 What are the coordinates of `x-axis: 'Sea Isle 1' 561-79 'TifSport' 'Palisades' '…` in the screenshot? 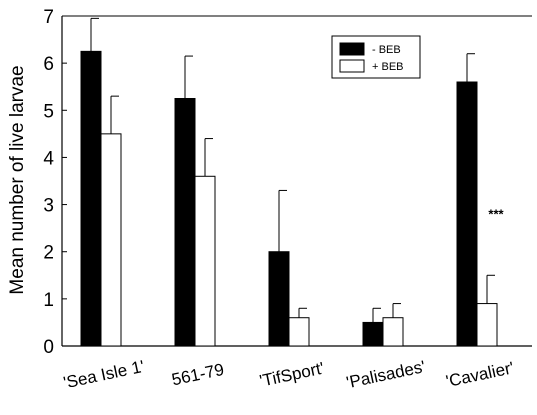 It's located at (289, 375).